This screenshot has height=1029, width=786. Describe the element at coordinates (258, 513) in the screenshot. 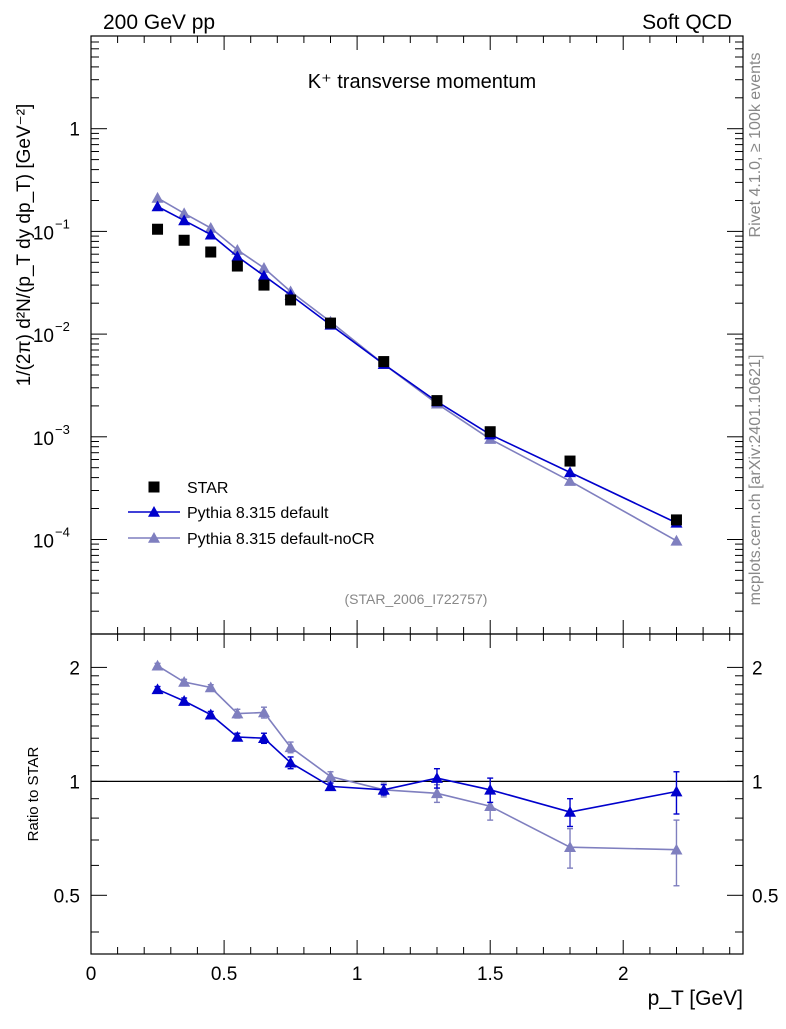

I see `legend-label: Pythia 8.315 default` at that location.